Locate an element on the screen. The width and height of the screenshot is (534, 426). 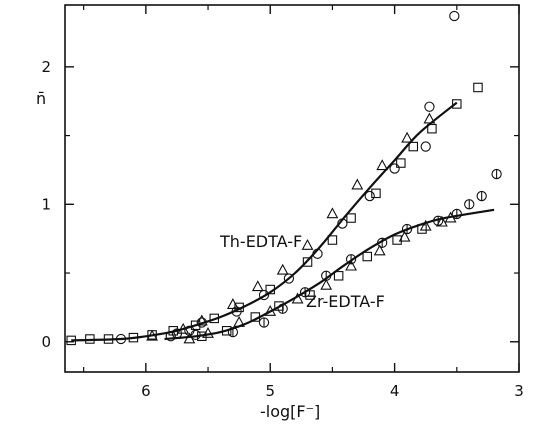
curve-label-th-edta-f: Th-EDTA-F is located at coordinates (260, 241).